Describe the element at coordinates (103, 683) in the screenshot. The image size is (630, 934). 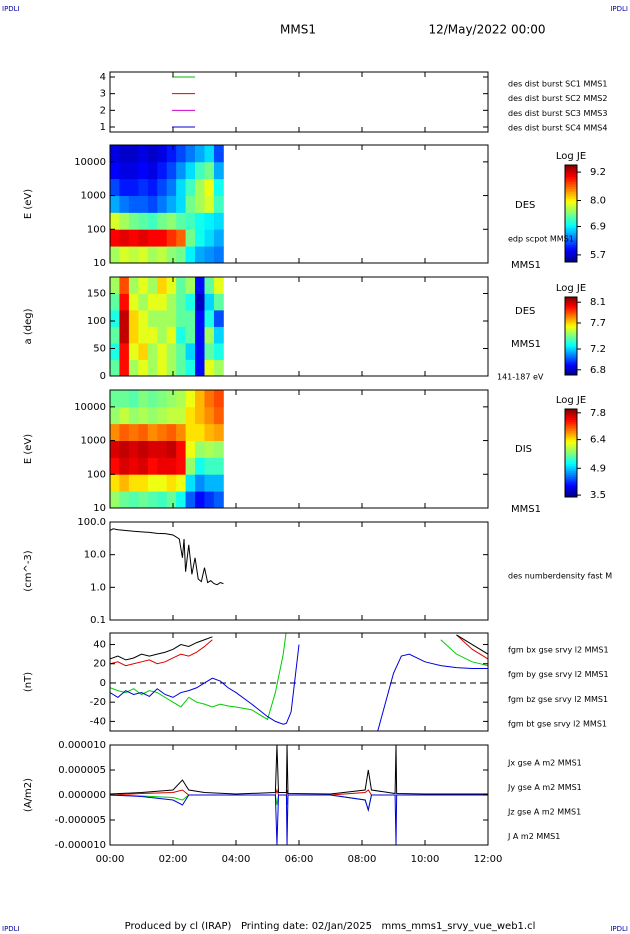
I see `y-tick-label: 0` at that location.